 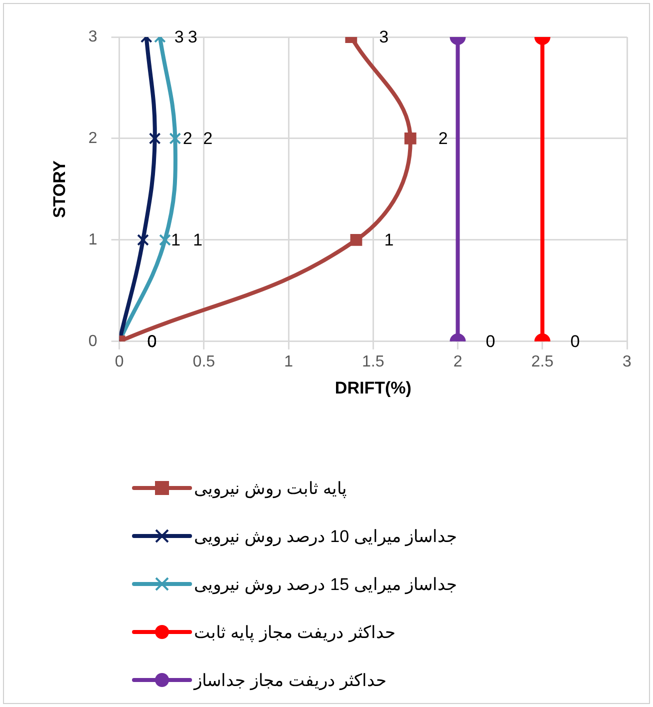 What do you see at coordinates (295, 632) in the screenshot?
I see `legend-label: حداکثر دریفت مجاز پایه ثابت` at bounding box center [295, 632].